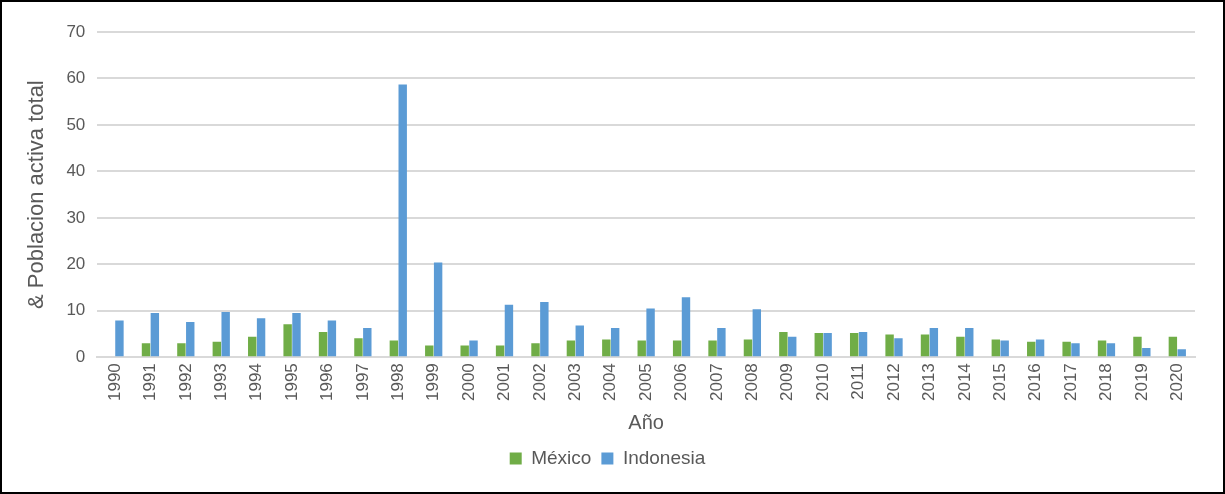 Image resolution: width=1225 pixels, height=494 pixels. I want to click on x-tick-label: 2012, so click(893, 382).